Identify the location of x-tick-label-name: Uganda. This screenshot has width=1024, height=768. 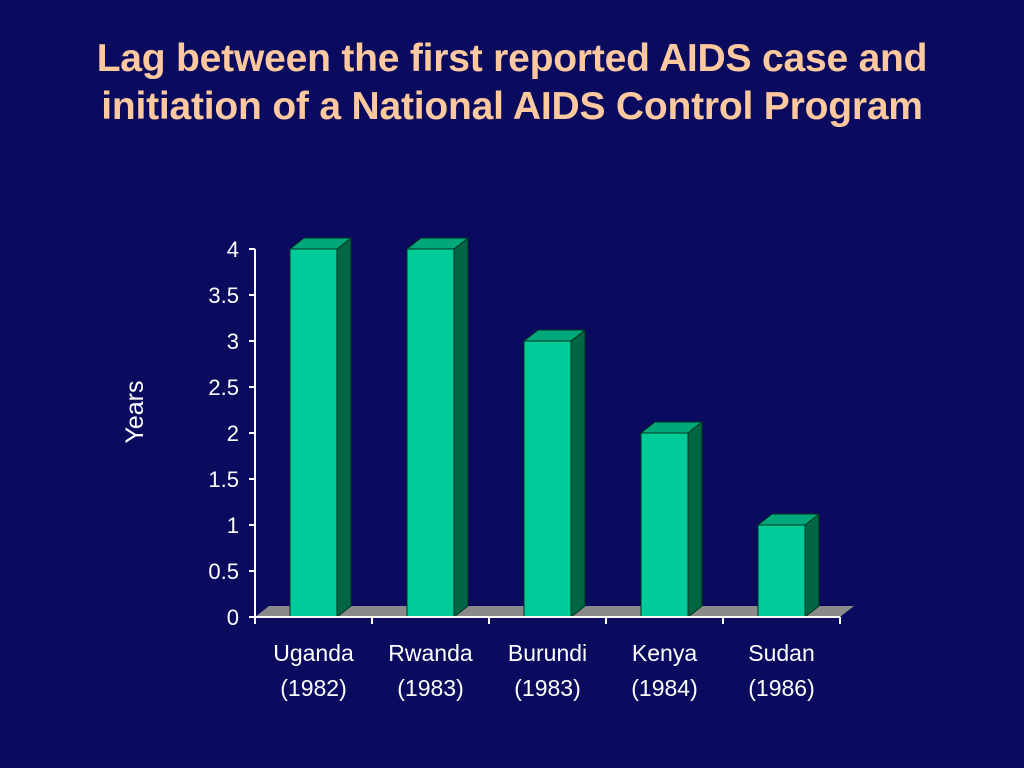
(313, 653).